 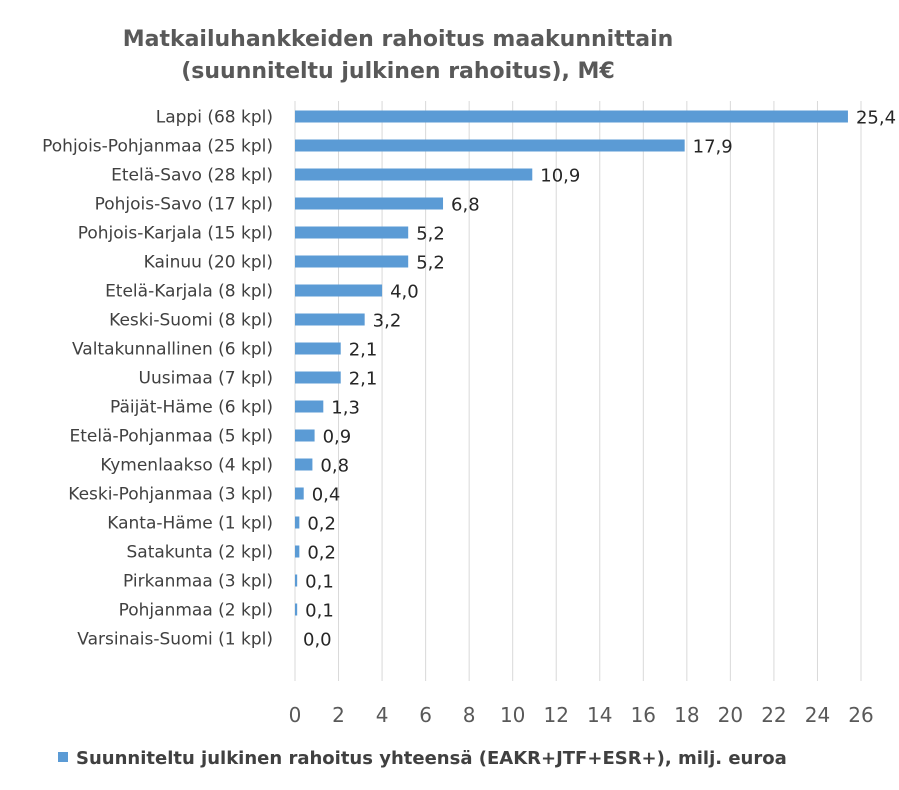 I want to click on x-tick-label: 14, so click(x=599, y=715).